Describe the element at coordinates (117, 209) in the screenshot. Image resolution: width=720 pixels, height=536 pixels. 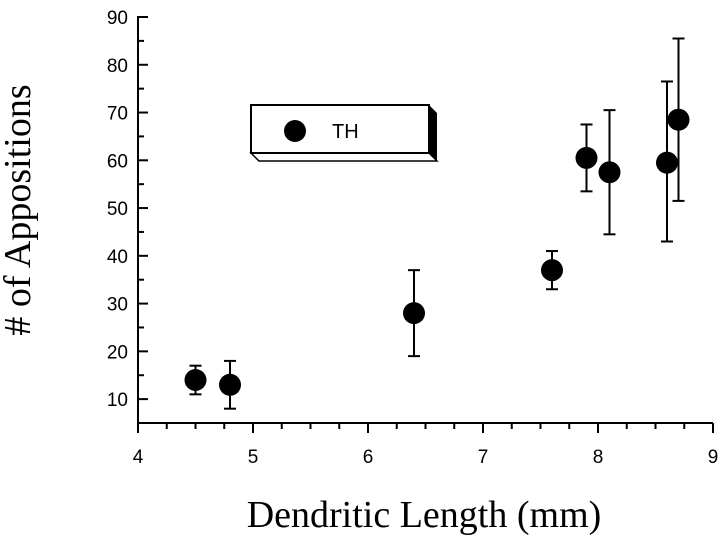
I see `y-tick-label-50: 50` at that location.